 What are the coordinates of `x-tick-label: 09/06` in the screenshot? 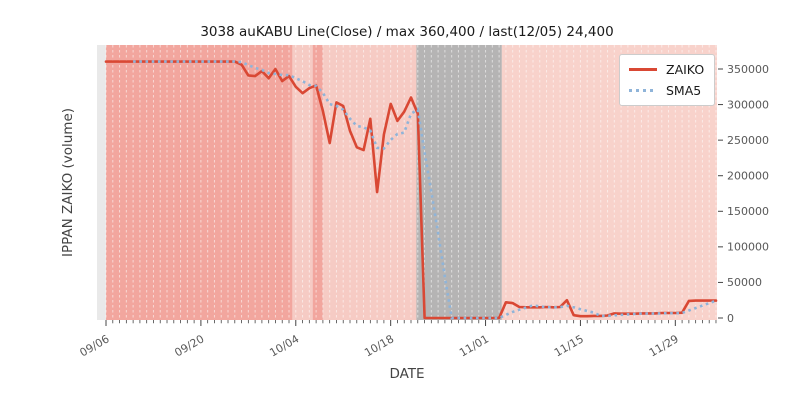 It's located at (95, 345).